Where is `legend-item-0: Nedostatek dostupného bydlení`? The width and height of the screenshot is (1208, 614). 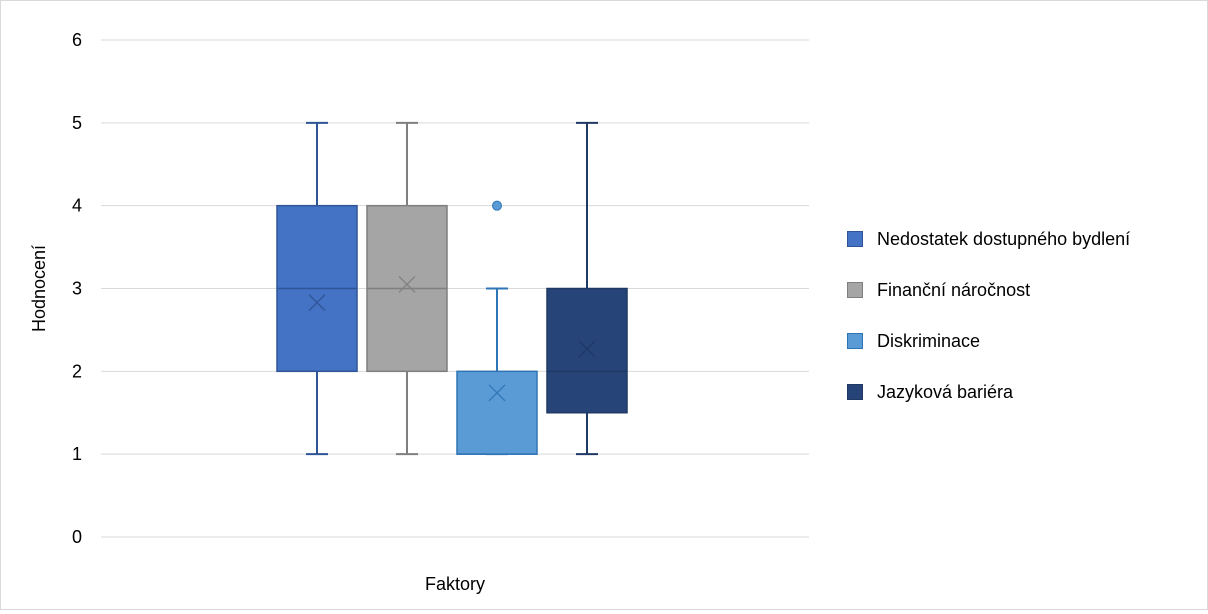
legend-item-0: Nedostatek dostupného bydlení is located at coordinates (988, 239).